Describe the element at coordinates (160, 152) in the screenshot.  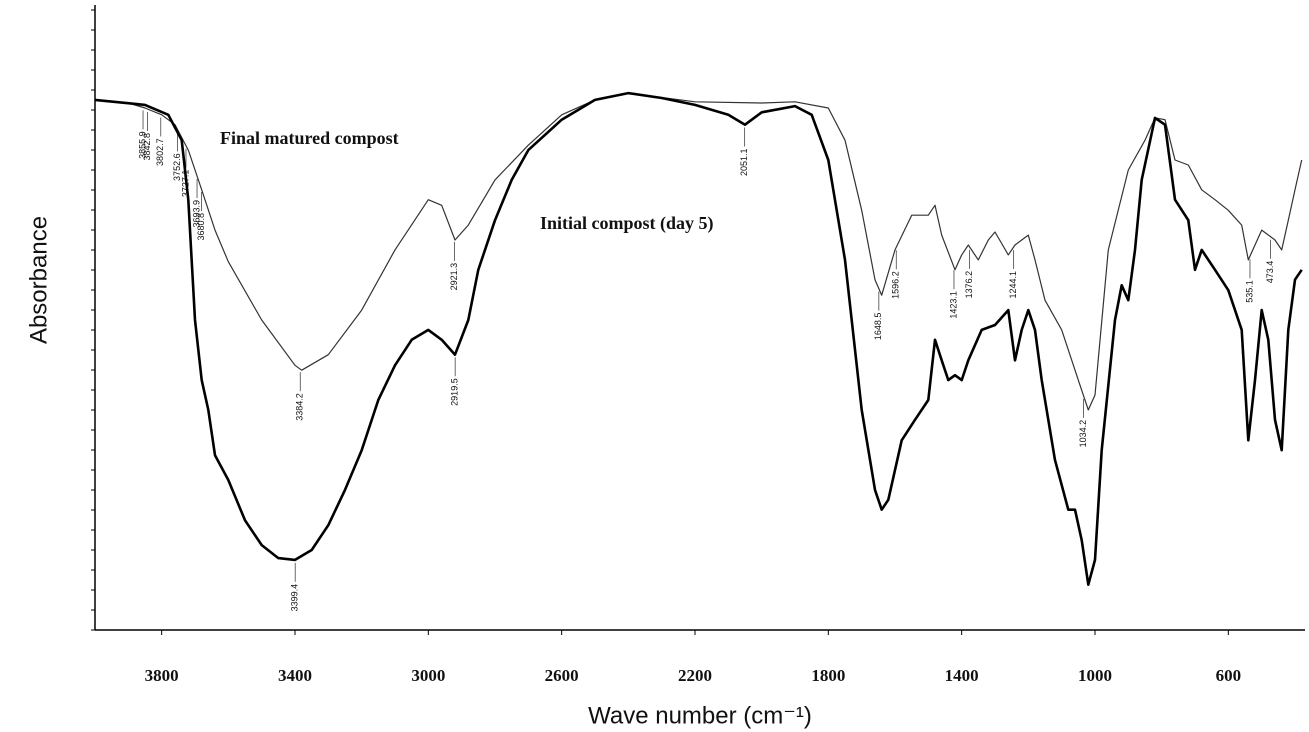
I see `peak-label: 3802.7` at that location.